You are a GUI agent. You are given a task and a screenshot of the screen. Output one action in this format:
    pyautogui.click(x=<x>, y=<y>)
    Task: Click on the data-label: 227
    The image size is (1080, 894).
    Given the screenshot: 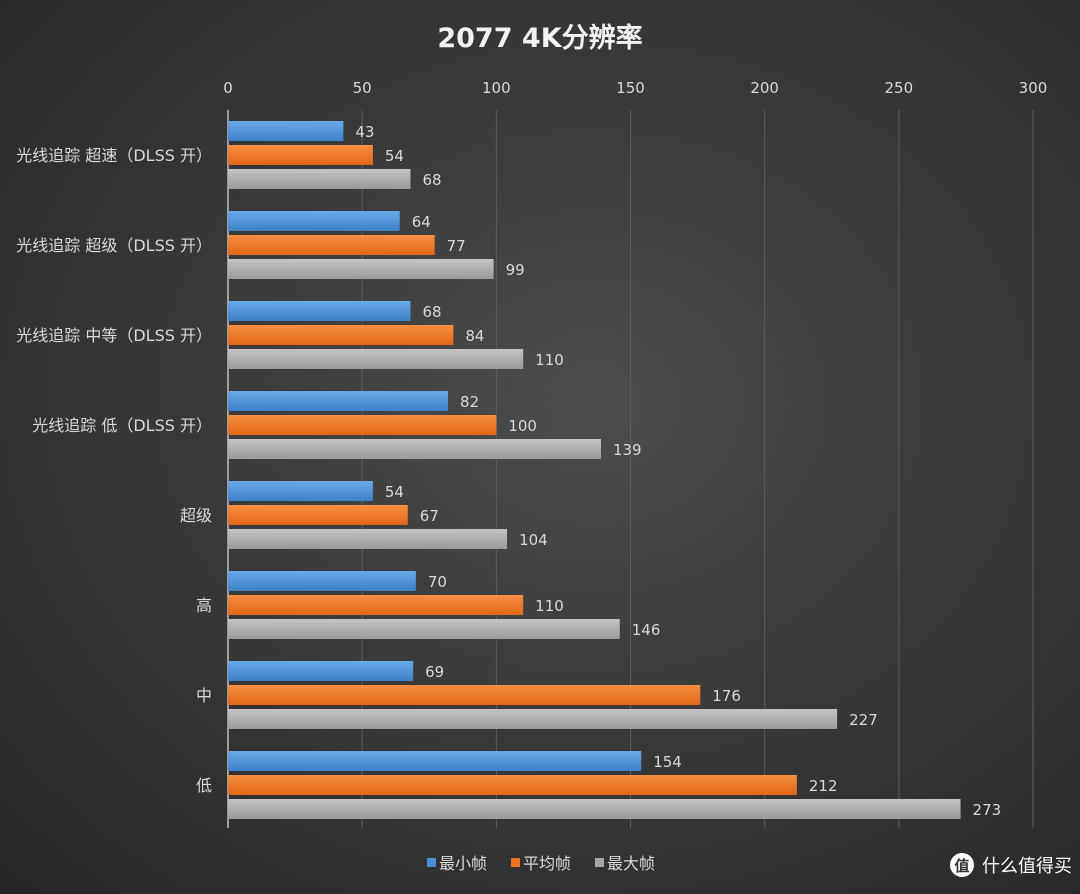 What is the action you would take?
    pyautogui.click(x=863, y=720)
    